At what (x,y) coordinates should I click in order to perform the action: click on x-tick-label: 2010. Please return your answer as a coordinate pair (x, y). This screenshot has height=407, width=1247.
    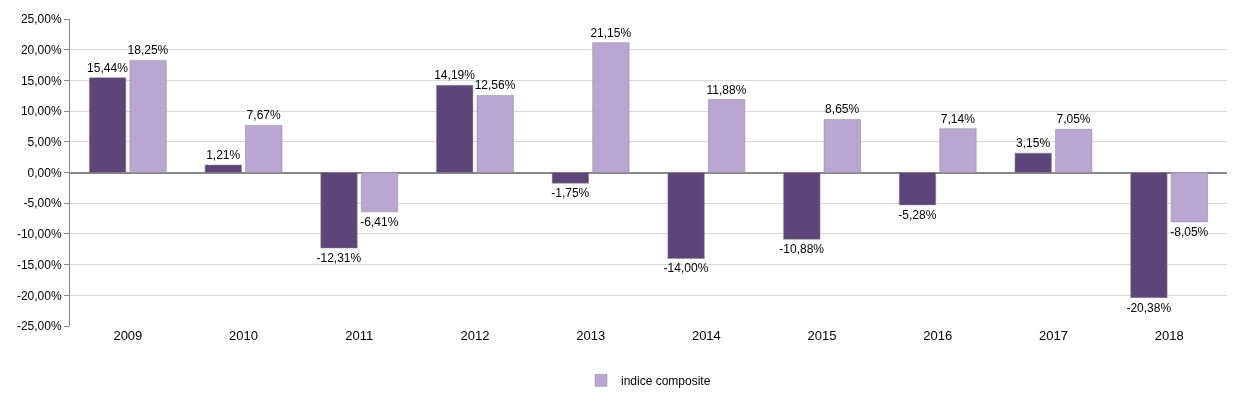
    Looking at the image, I should click on (244, 335).